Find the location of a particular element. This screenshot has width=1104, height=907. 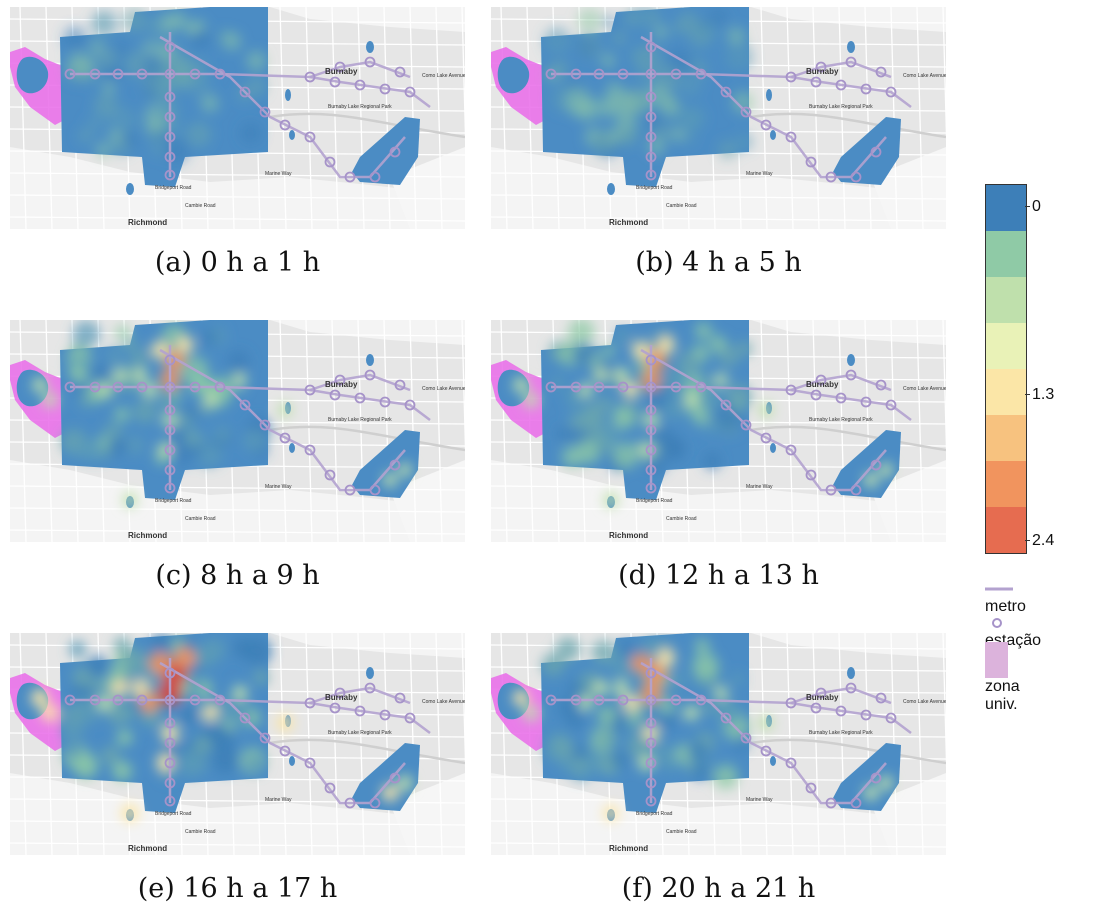

heat-spot-richmond is located at coordinates (130, 189).